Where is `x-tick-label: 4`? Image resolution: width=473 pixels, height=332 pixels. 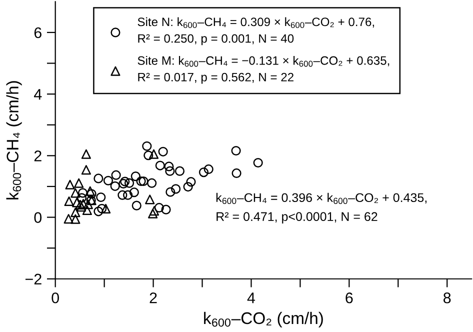 x-tick-label: 4 is located at coordinates (251, 298).